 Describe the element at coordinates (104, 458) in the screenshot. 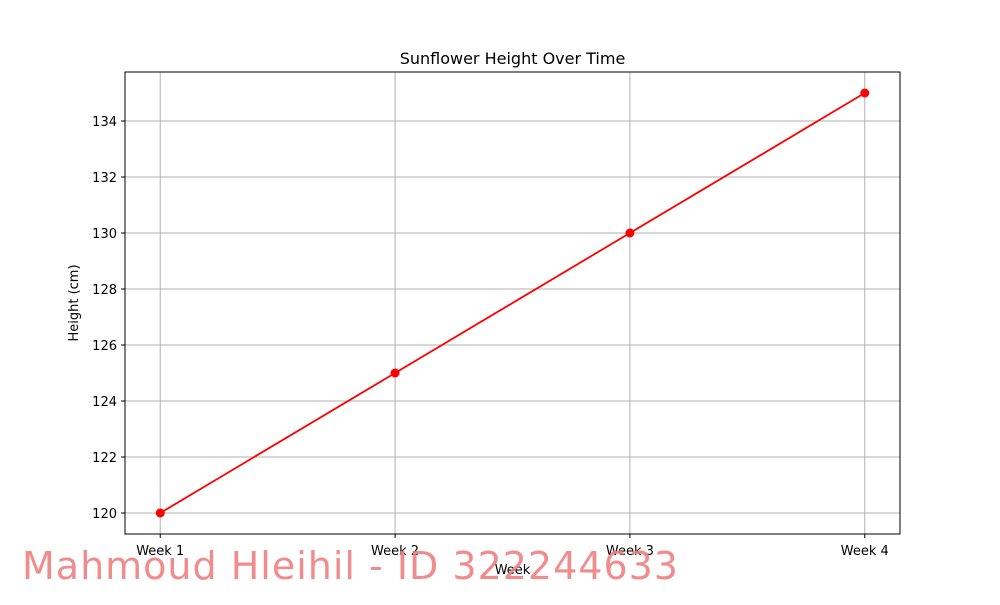

I see `y-tick-label: 122` at that location.